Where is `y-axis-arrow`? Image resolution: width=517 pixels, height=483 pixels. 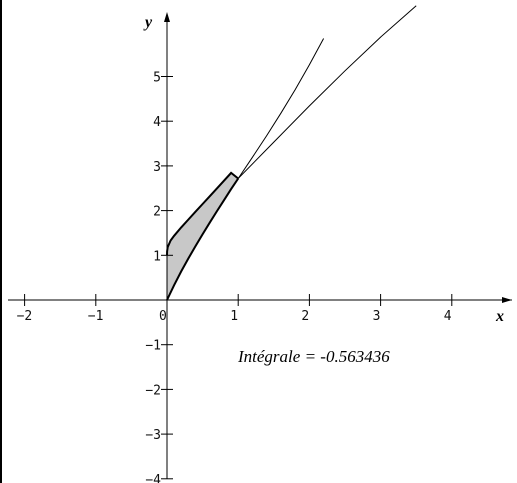 y-axis-arrow is located at coordinates (167, 17).